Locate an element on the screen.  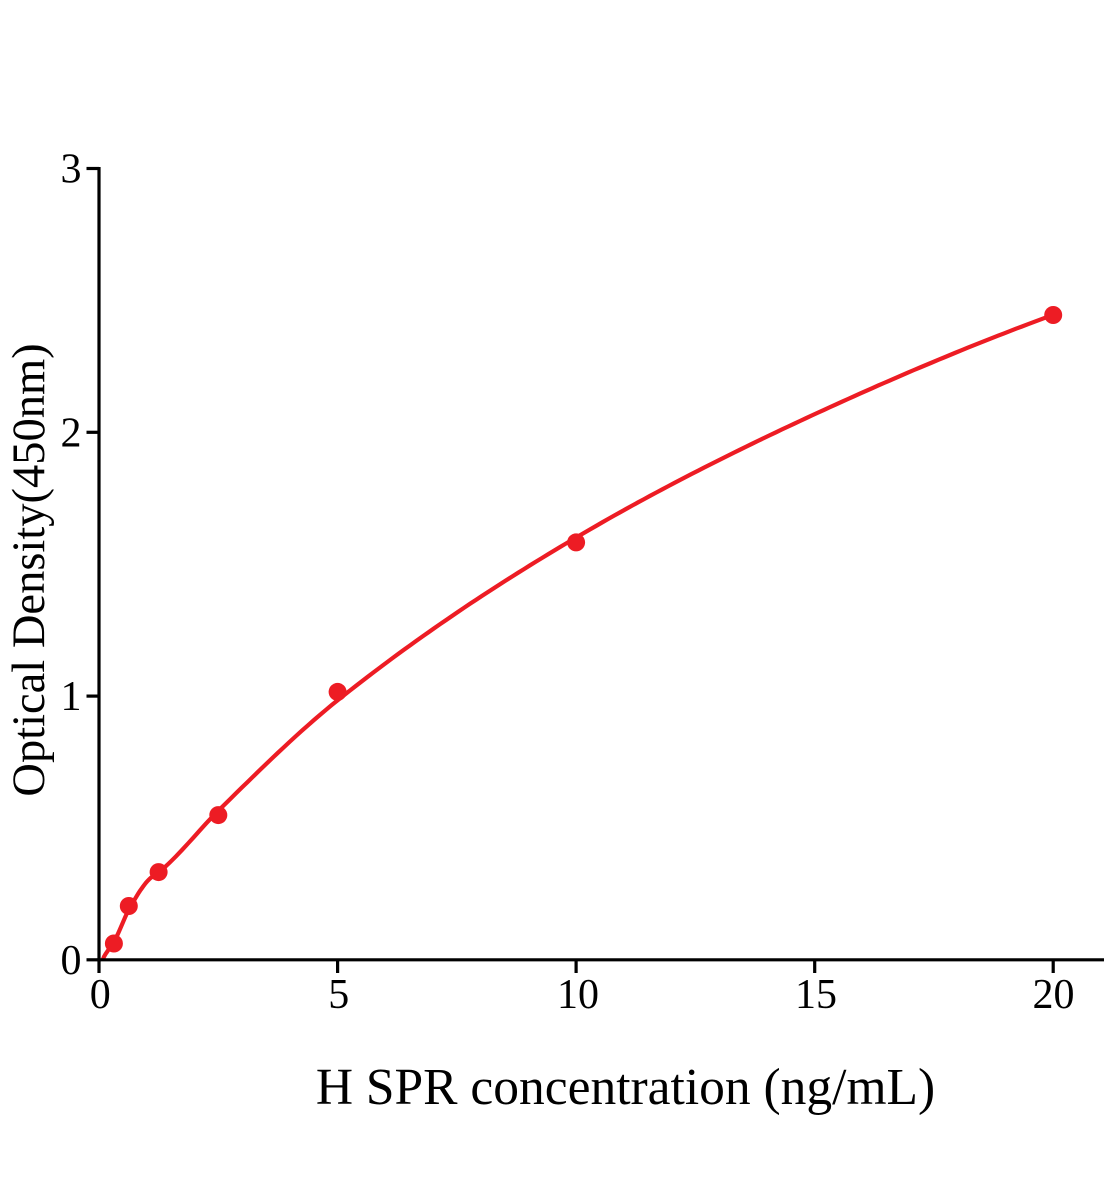
svg-text: 2 is located at coordinates (71, 433).